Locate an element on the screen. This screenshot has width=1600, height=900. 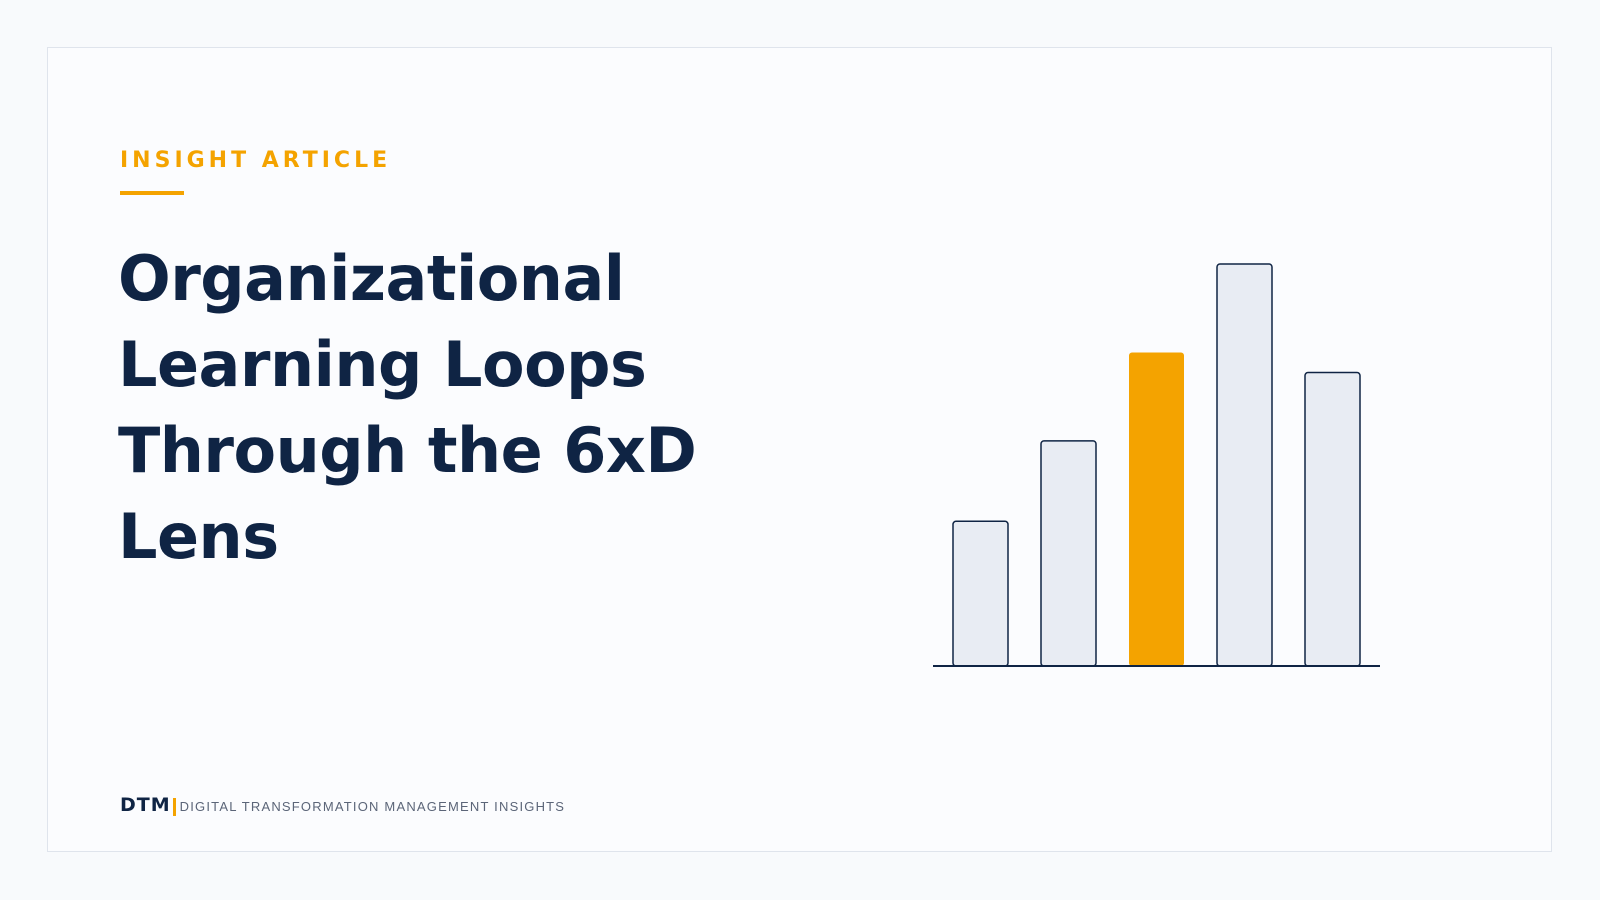
accent-underline is located at coordinates (152, 193).